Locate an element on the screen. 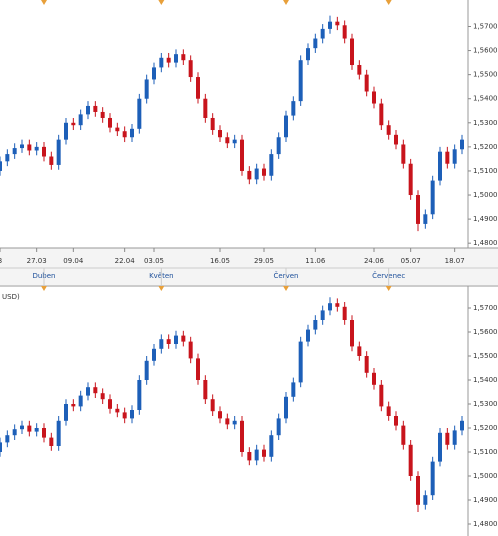 The width and height of the screenshot is (498, 536). time-axis-band is located at coordinates (249, 266).